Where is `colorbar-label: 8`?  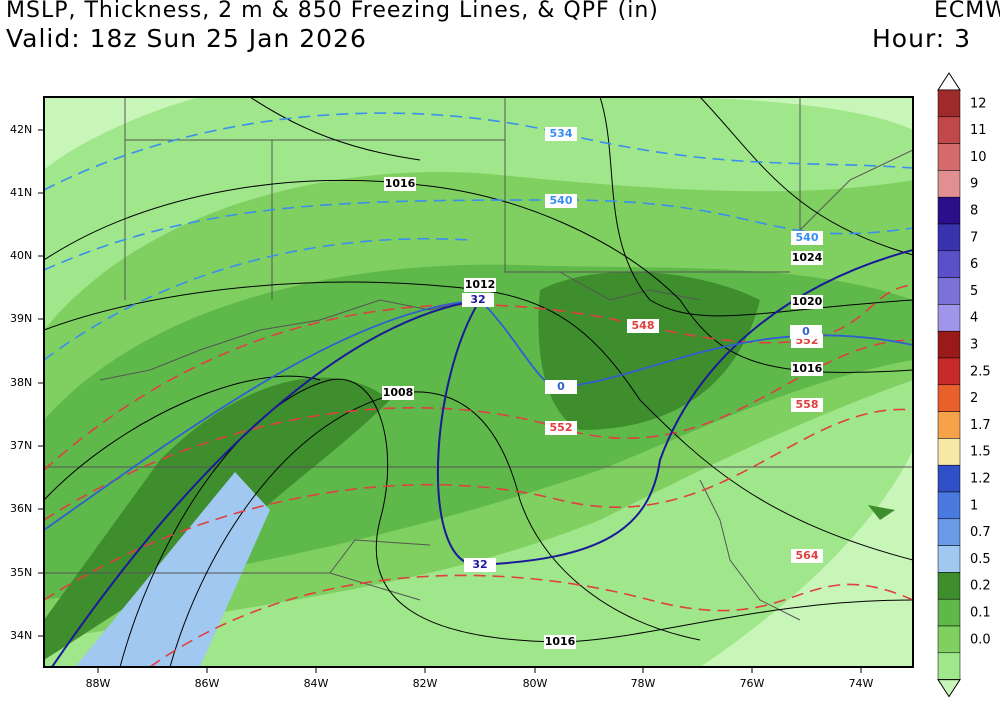 colorbar-label: 8 is located at coordinates (974, 211).